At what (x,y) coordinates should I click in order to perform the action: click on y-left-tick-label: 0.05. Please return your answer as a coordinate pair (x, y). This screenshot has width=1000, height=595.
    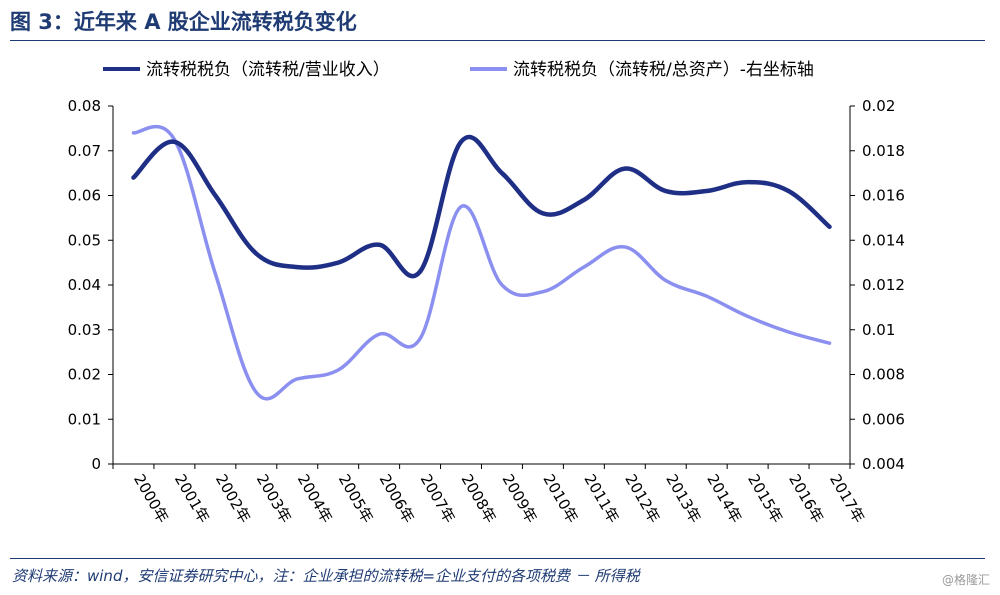
    Looking at the image, I should click on (84, 240).